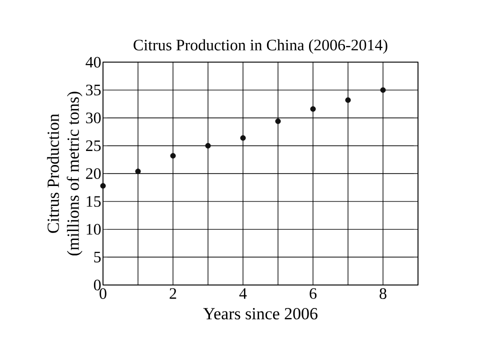 The width and height of the screenshot is (478, 348). I want to click on y-tick-label: 40, so click(93, 62).